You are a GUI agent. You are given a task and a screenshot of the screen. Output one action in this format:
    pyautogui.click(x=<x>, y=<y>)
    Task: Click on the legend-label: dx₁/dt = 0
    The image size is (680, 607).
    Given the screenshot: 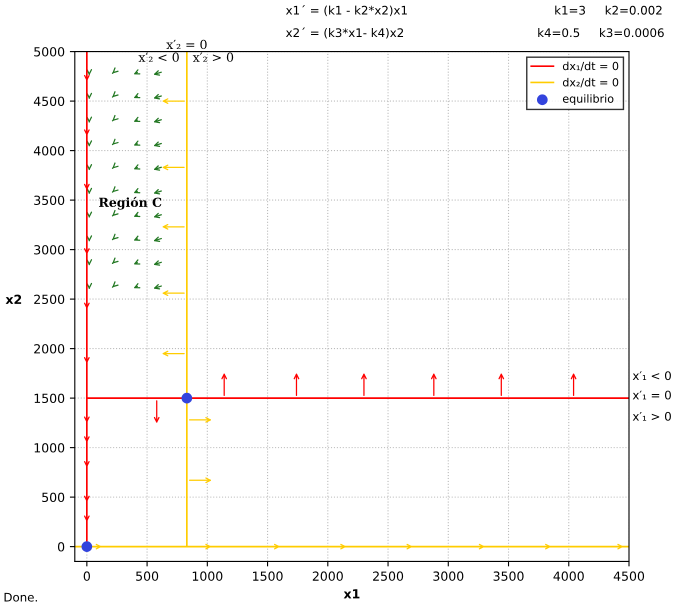 What is the action you would take?
    pyautogui.click(x=590, y=67)
    